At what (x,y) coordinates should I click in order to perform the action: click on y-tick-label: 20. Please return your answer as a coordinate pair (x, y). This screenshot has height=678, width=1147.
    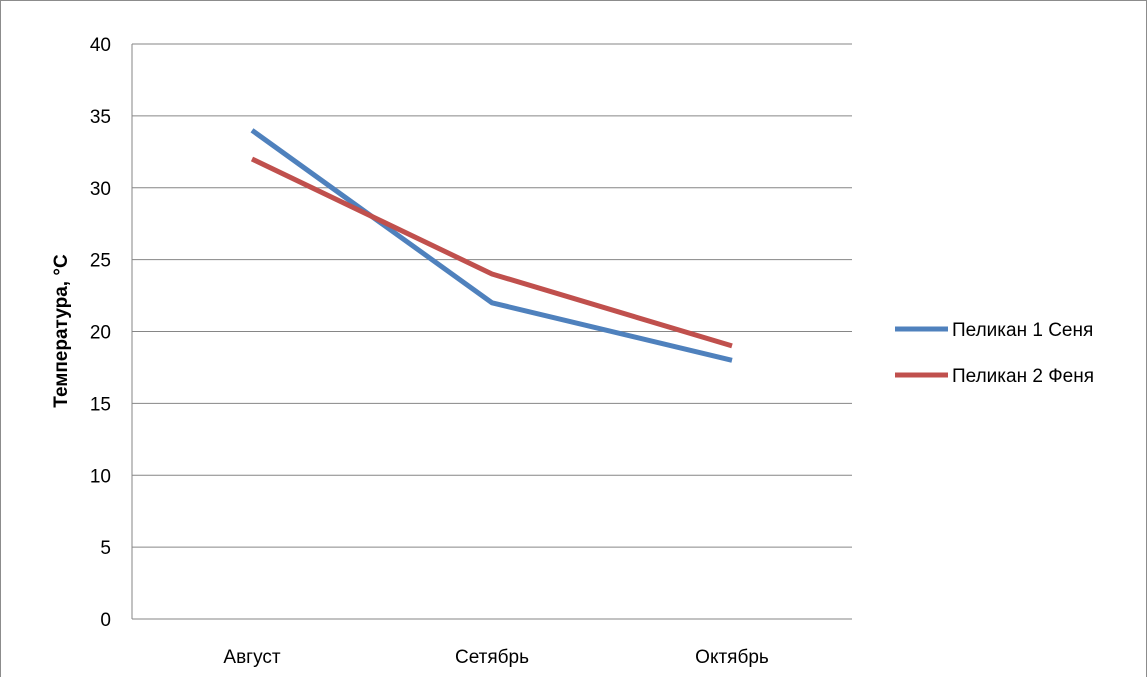
    Looking at the image, I should click on (100, 333).